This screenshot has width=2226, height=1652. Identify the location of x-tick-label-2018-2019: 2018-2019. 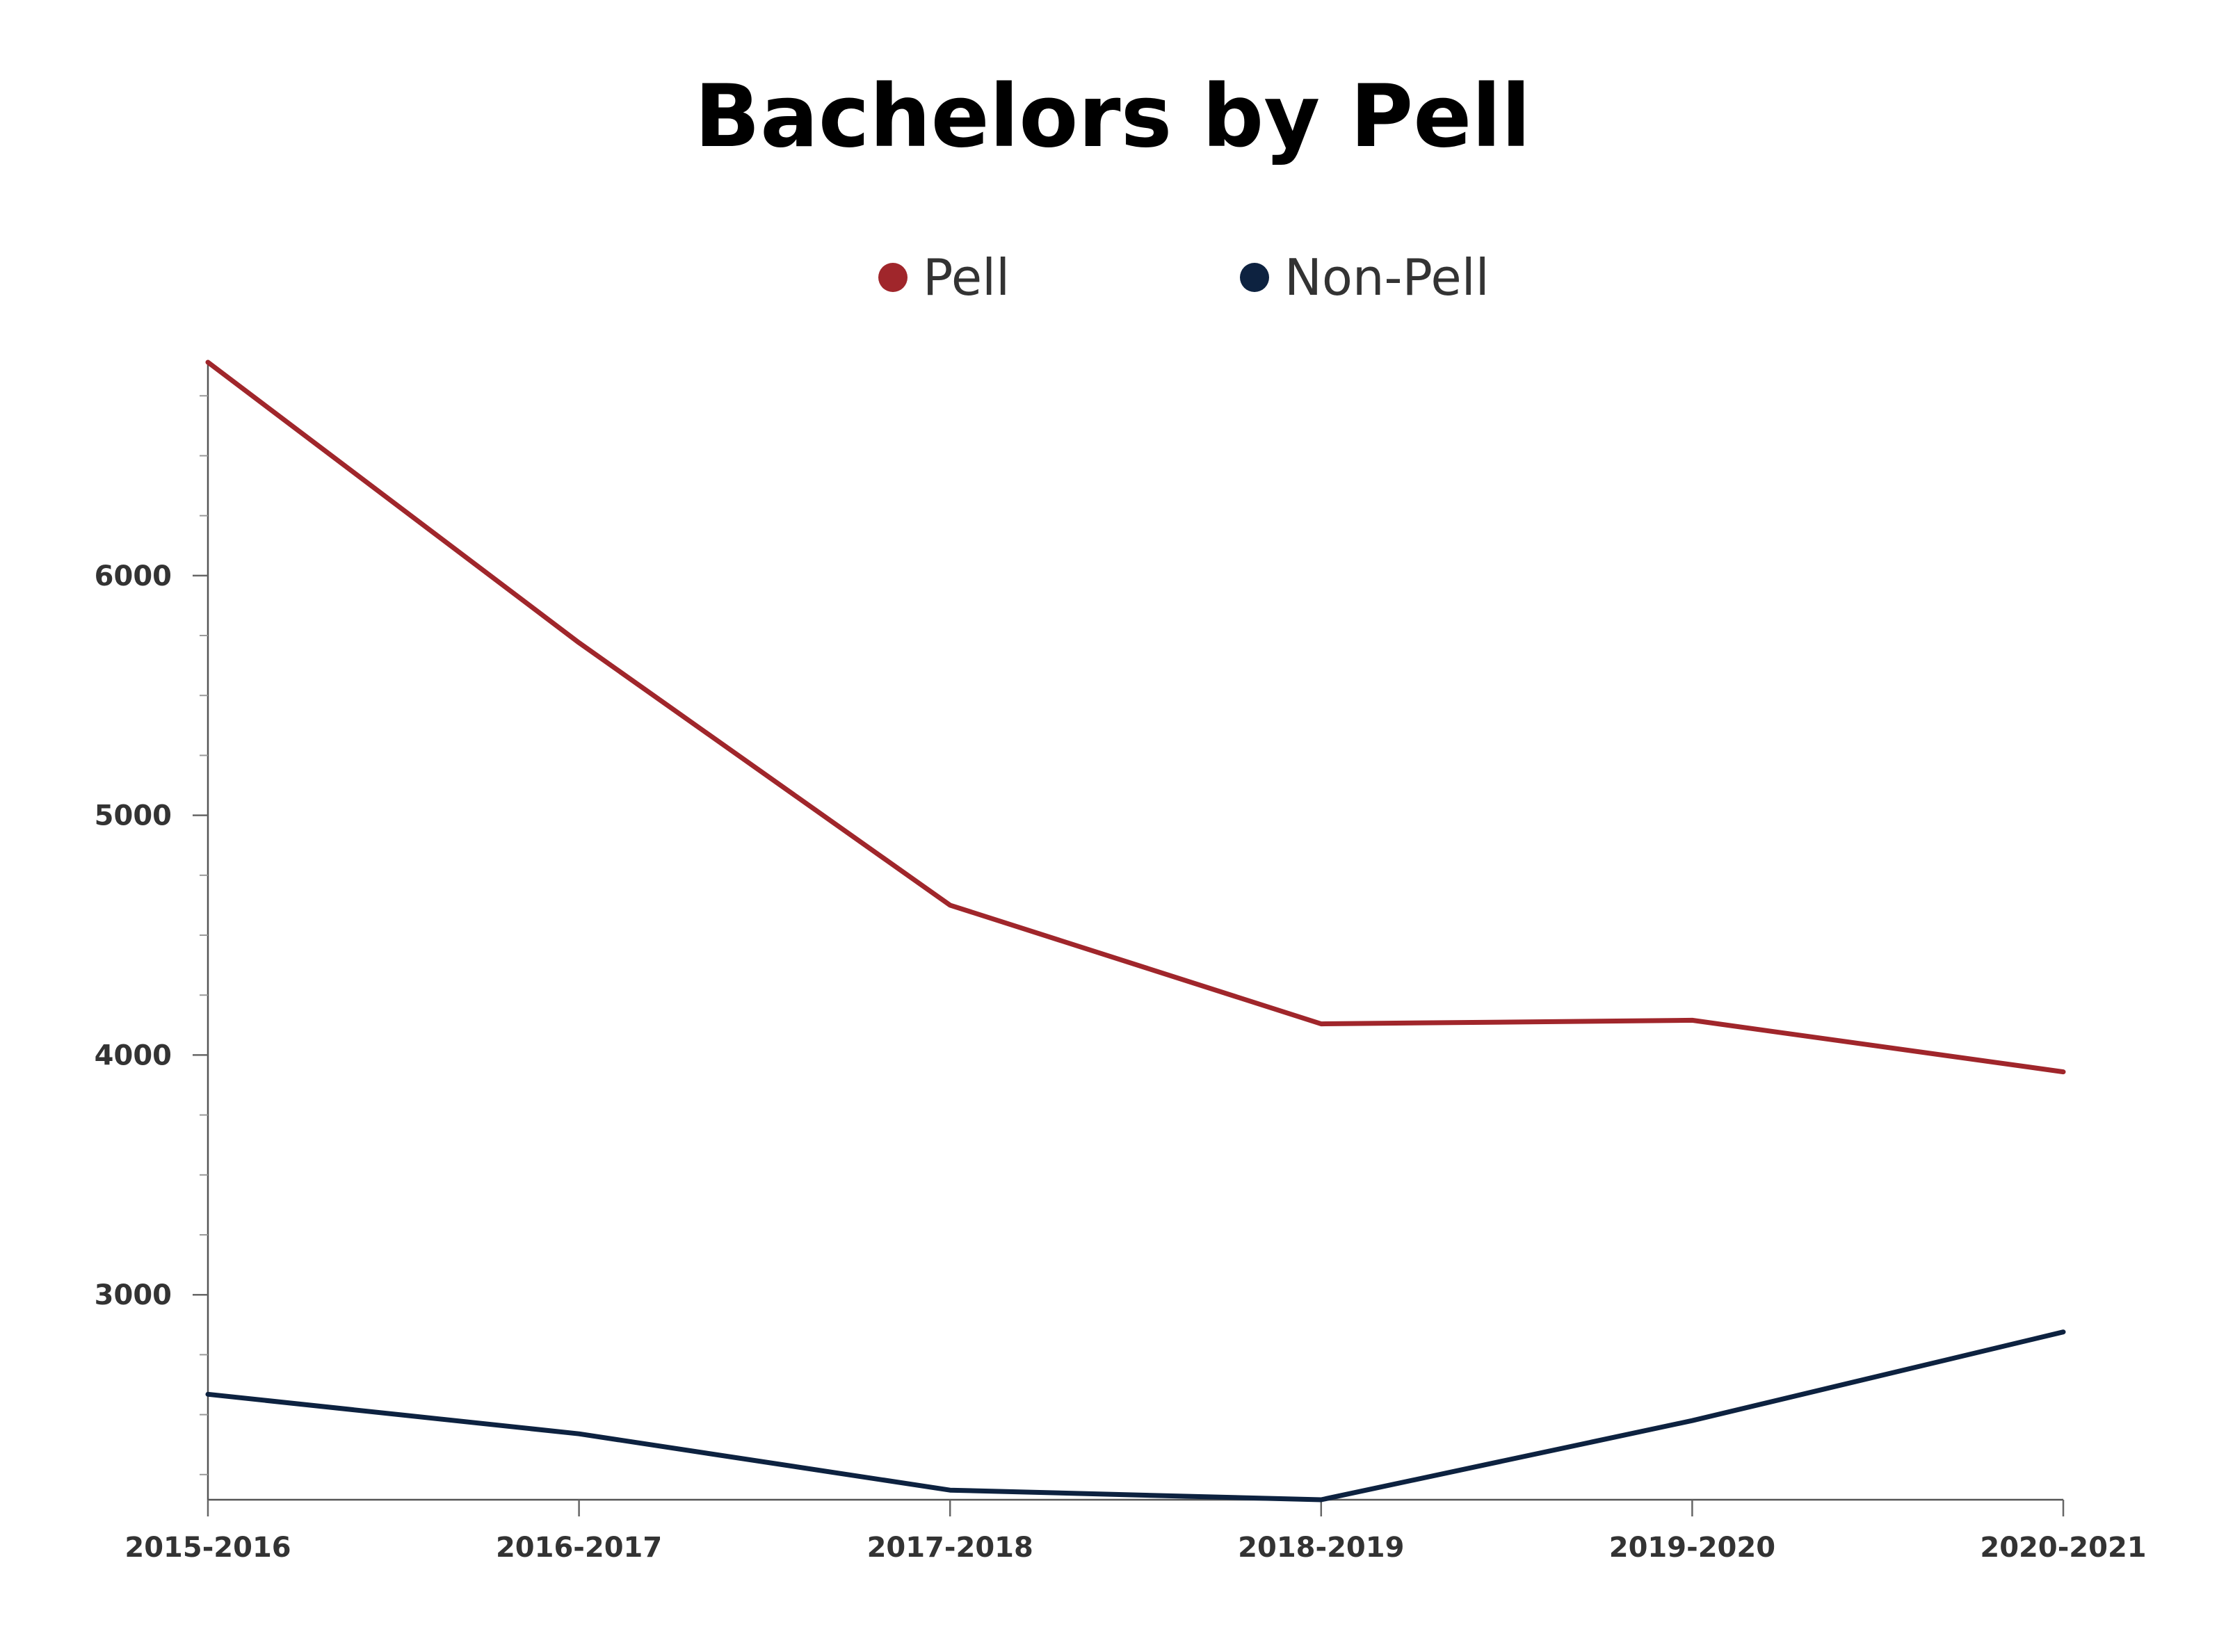
(1321, 1548).